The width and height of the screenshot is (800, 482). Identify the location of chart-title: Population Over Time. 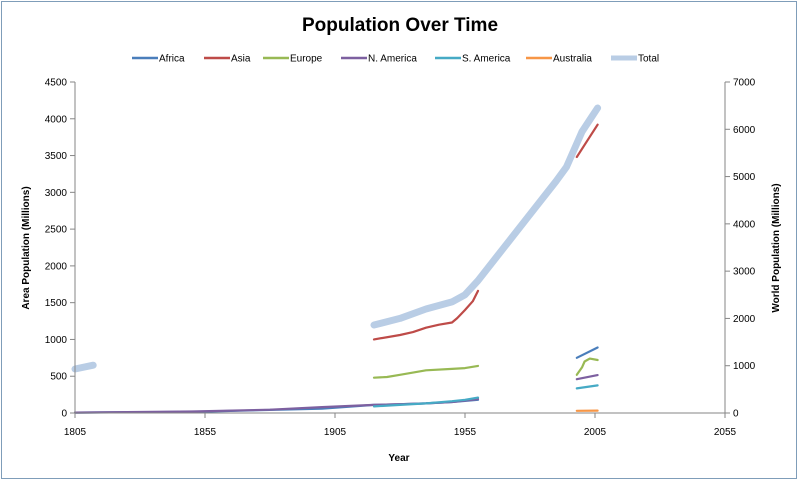
(400, 25).